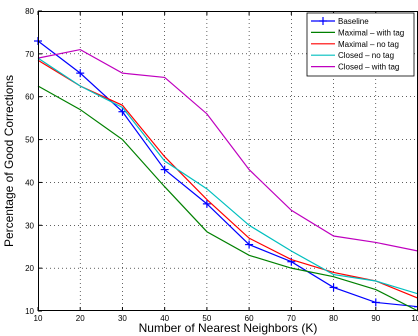 This screenshot has width=418, height=336. I want to click on legend-entry: Baseline, so click(340, 21).